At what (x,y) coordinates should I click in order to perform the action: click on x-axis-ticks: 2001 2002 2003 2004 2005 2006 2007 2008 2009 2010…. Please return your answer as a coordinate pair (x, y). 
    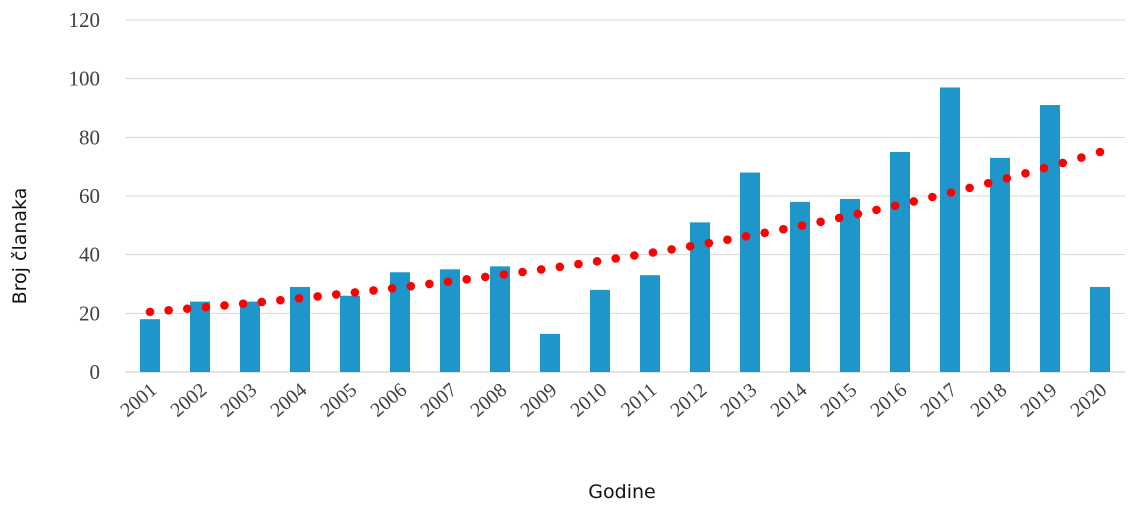
    Looking at the image, I should click on (613, 400).